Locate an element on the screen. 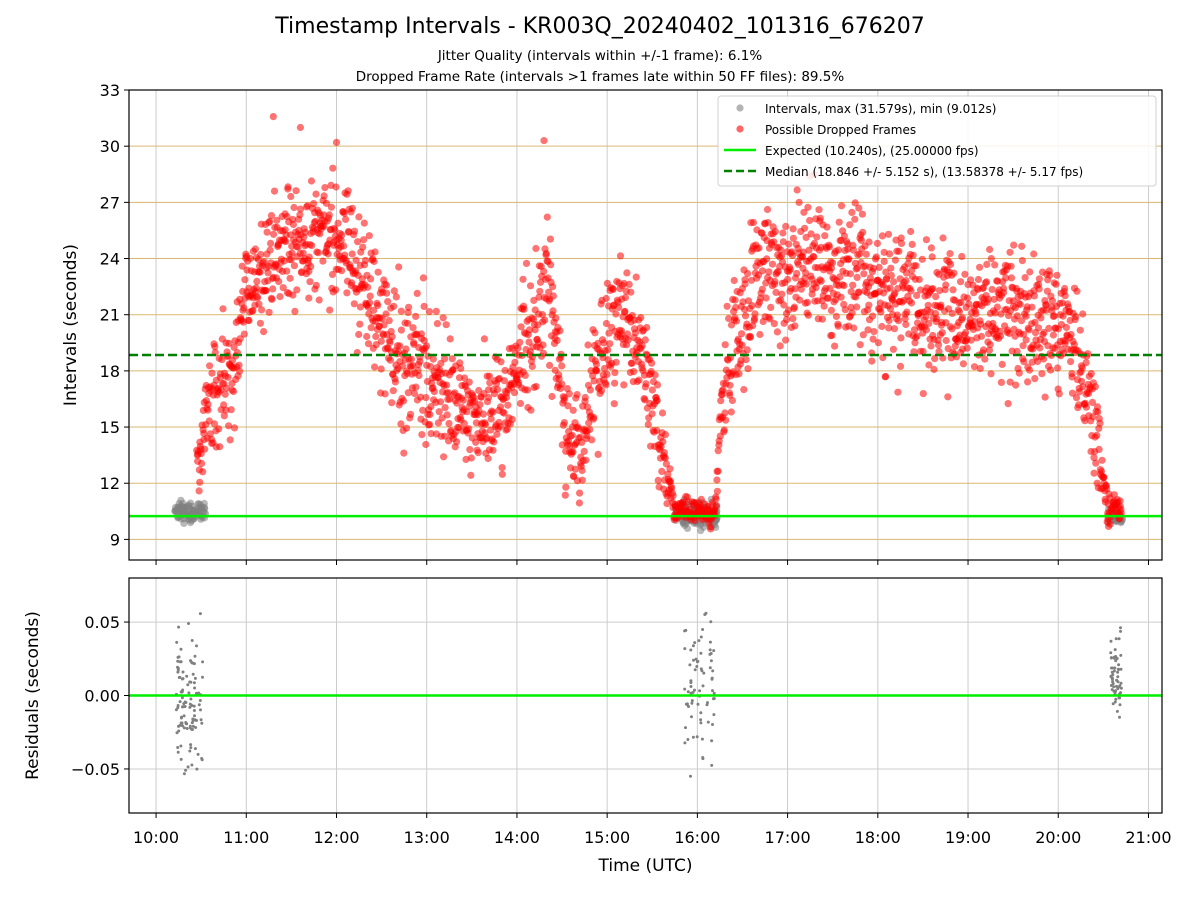 The image size is (1200, 900). bottom-ylabel: Residuals (seconds) is located at coordinates (33, 695).